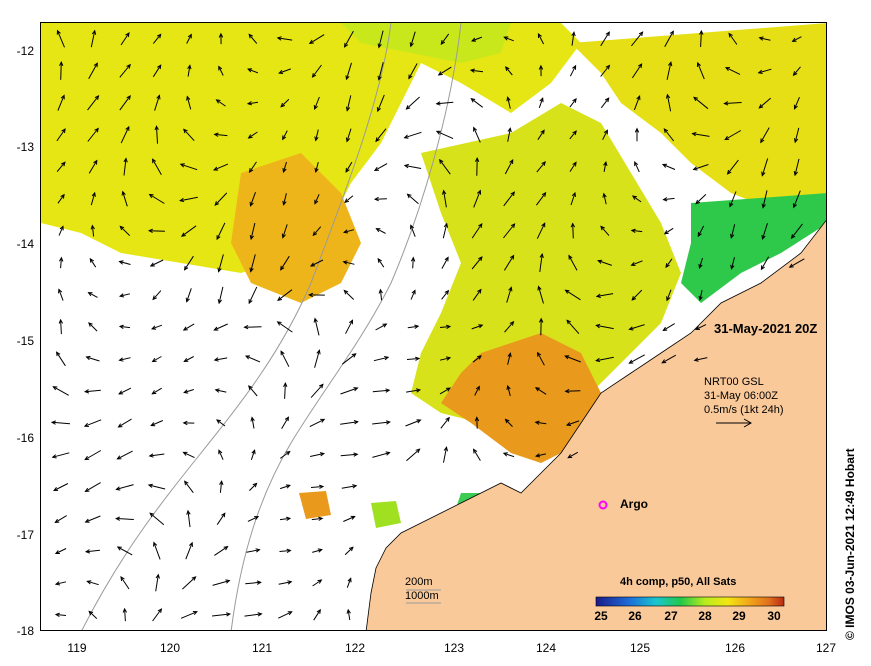 The image size is (871, 666). Describe the element at coordinates (603, 505) in the screenshot. I see `argo-marker` at that location.